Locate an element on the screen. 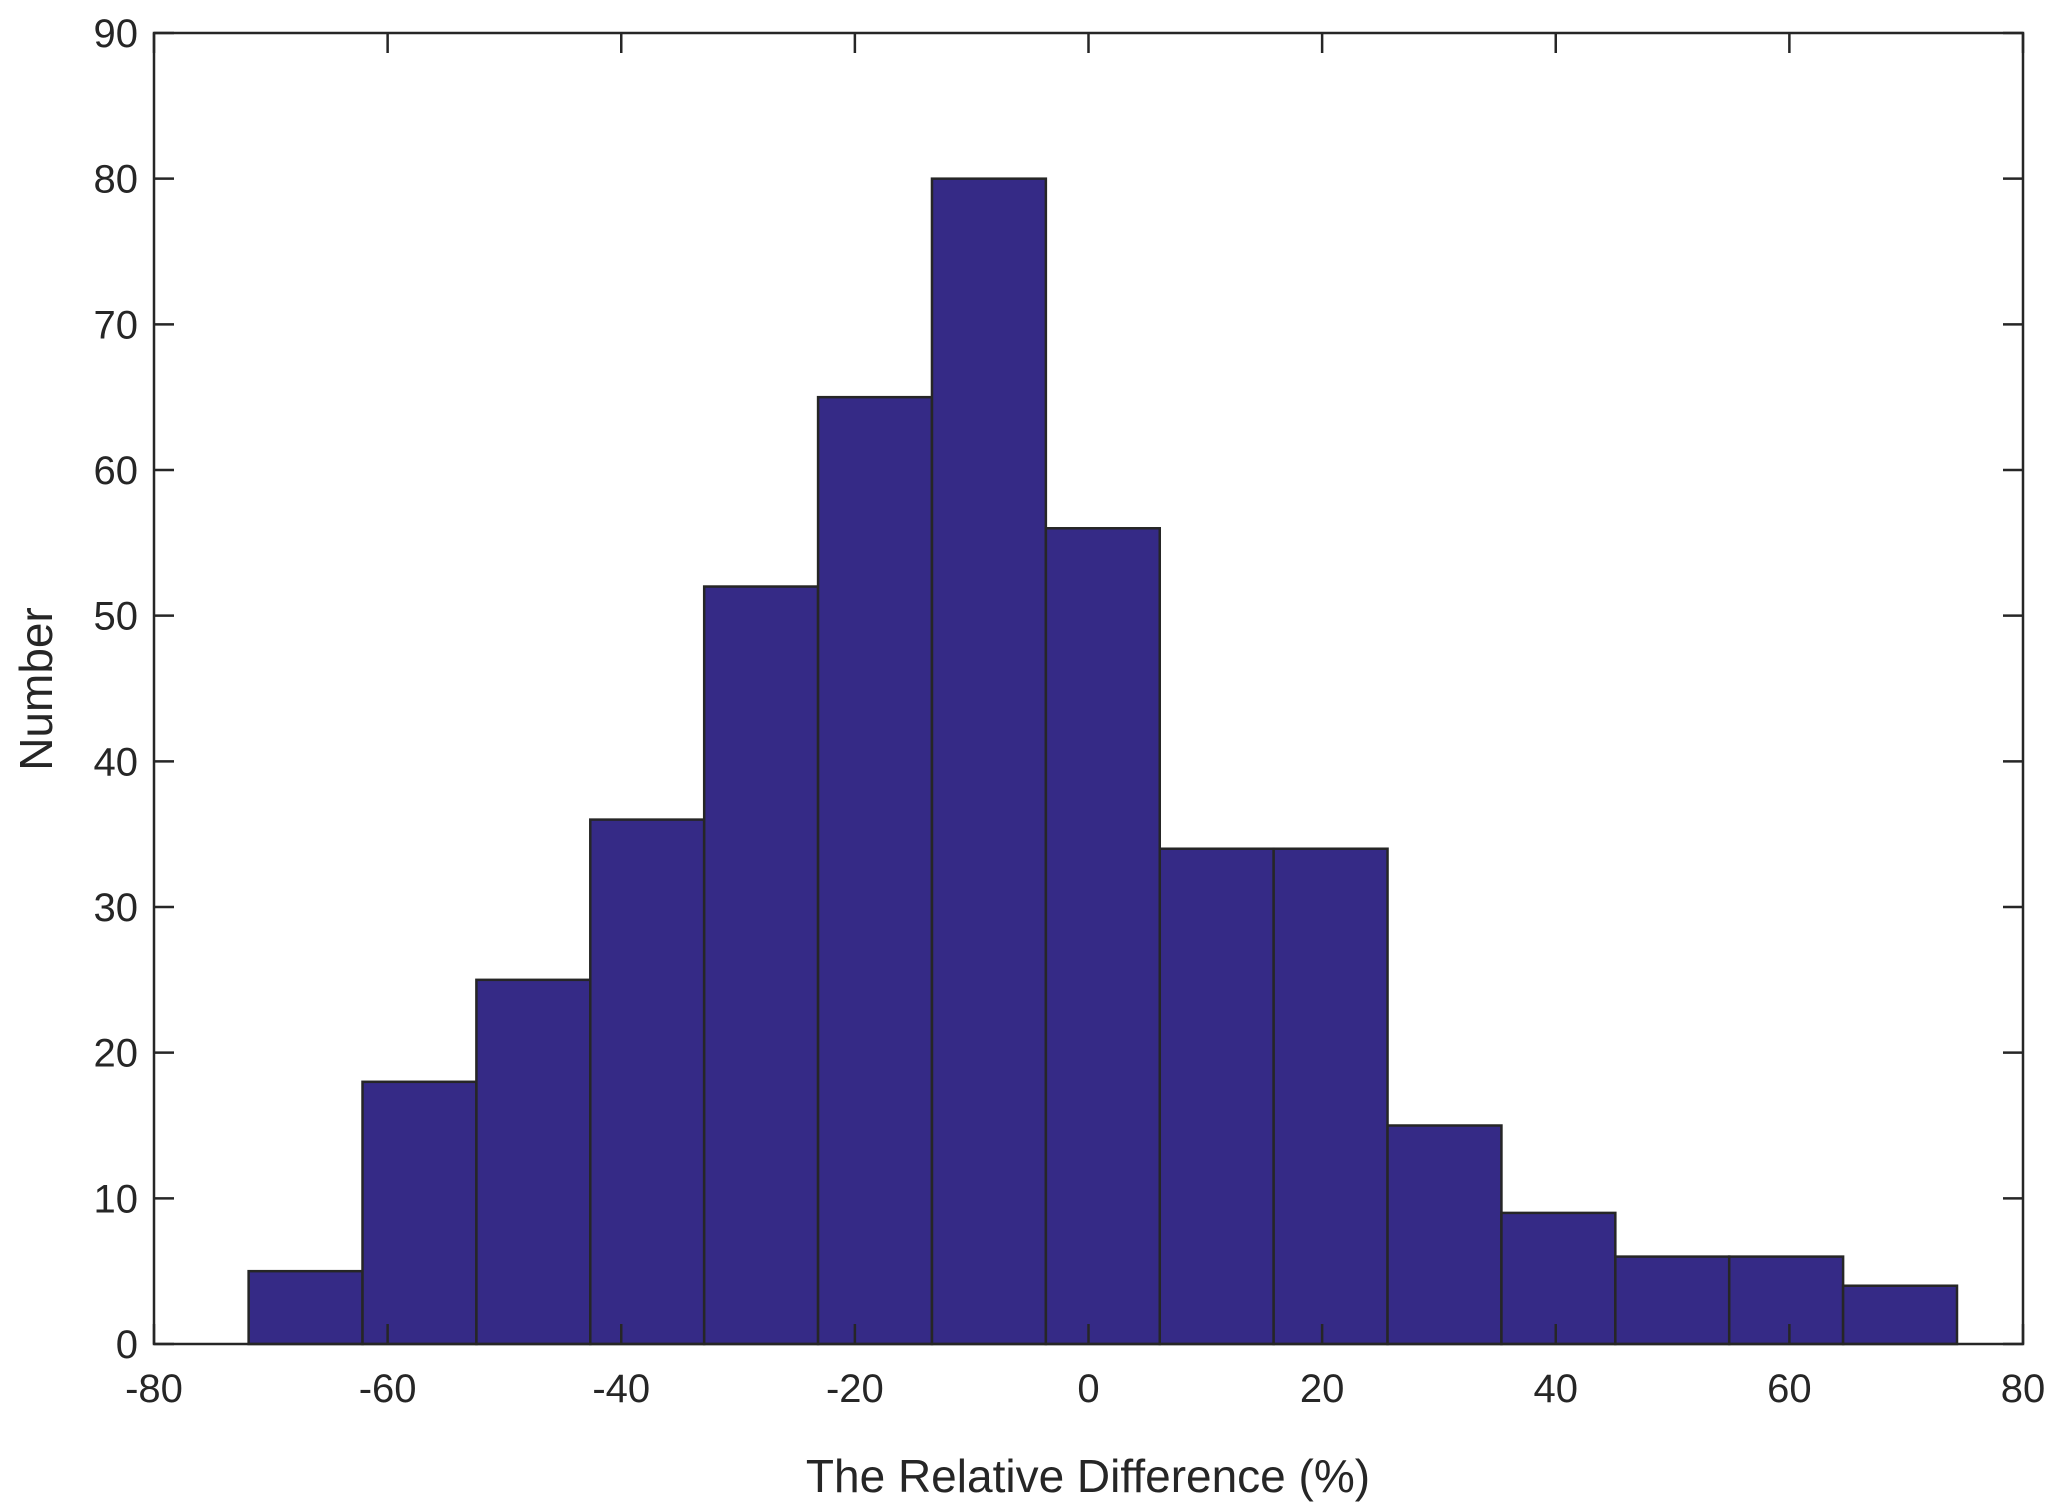 The width and height of the screenshot is (2067, 1512). y-tick-label: 20 is located at coordinates (116, 1054).